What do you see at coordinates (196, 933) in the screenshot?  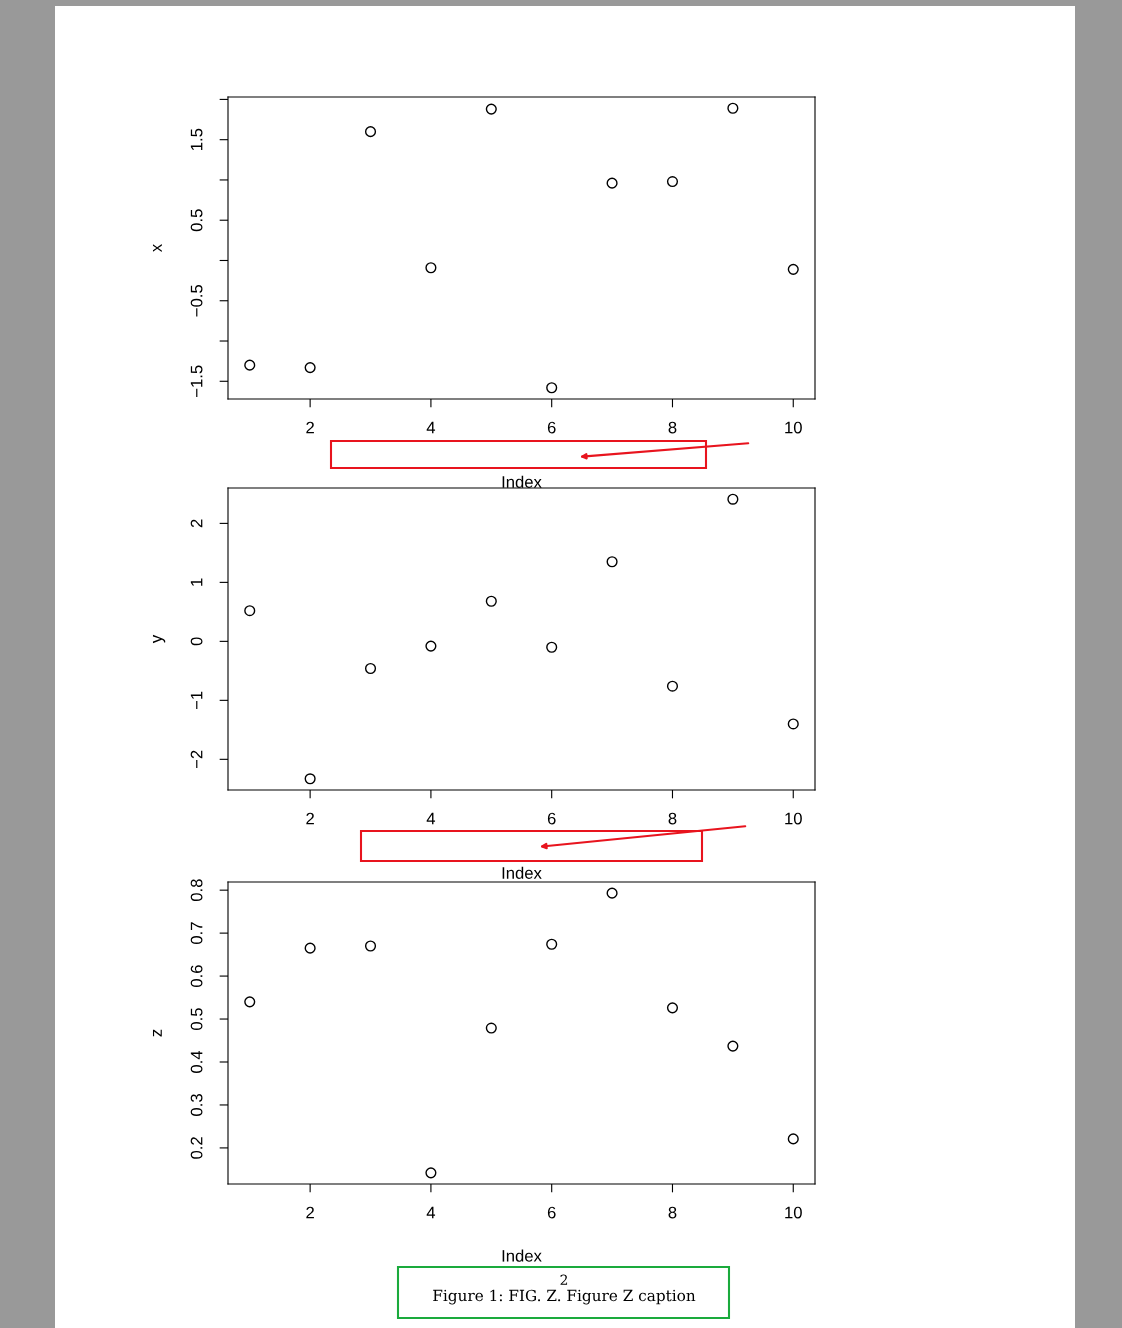 I see `y-tick-label: 0.7` at bounding box center [196, 933].